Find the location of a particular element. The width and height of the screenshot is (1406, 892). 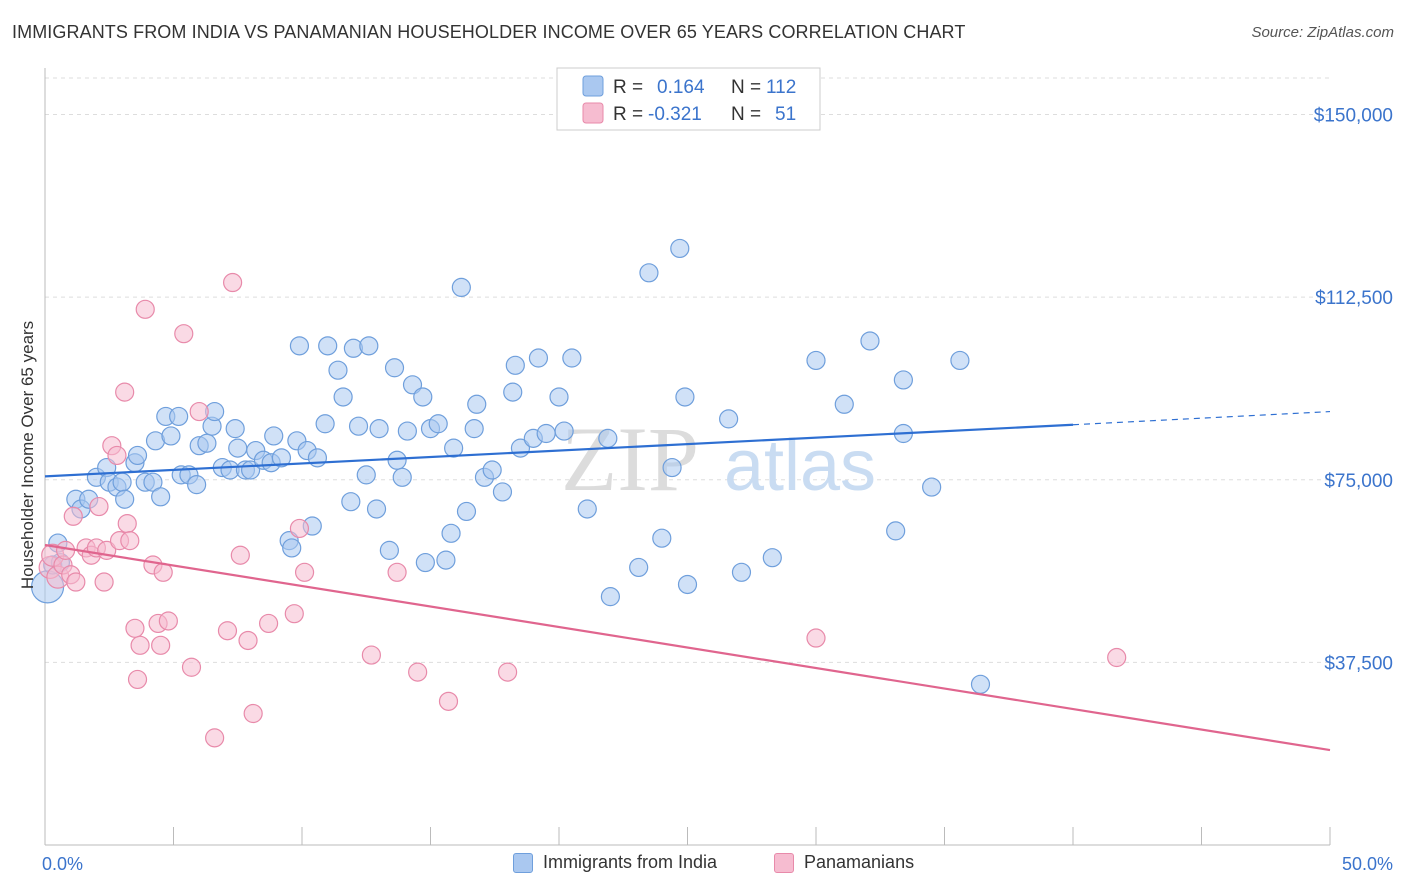

legend-r-value-pink: -0.321 is located at coordinates (675, 114).